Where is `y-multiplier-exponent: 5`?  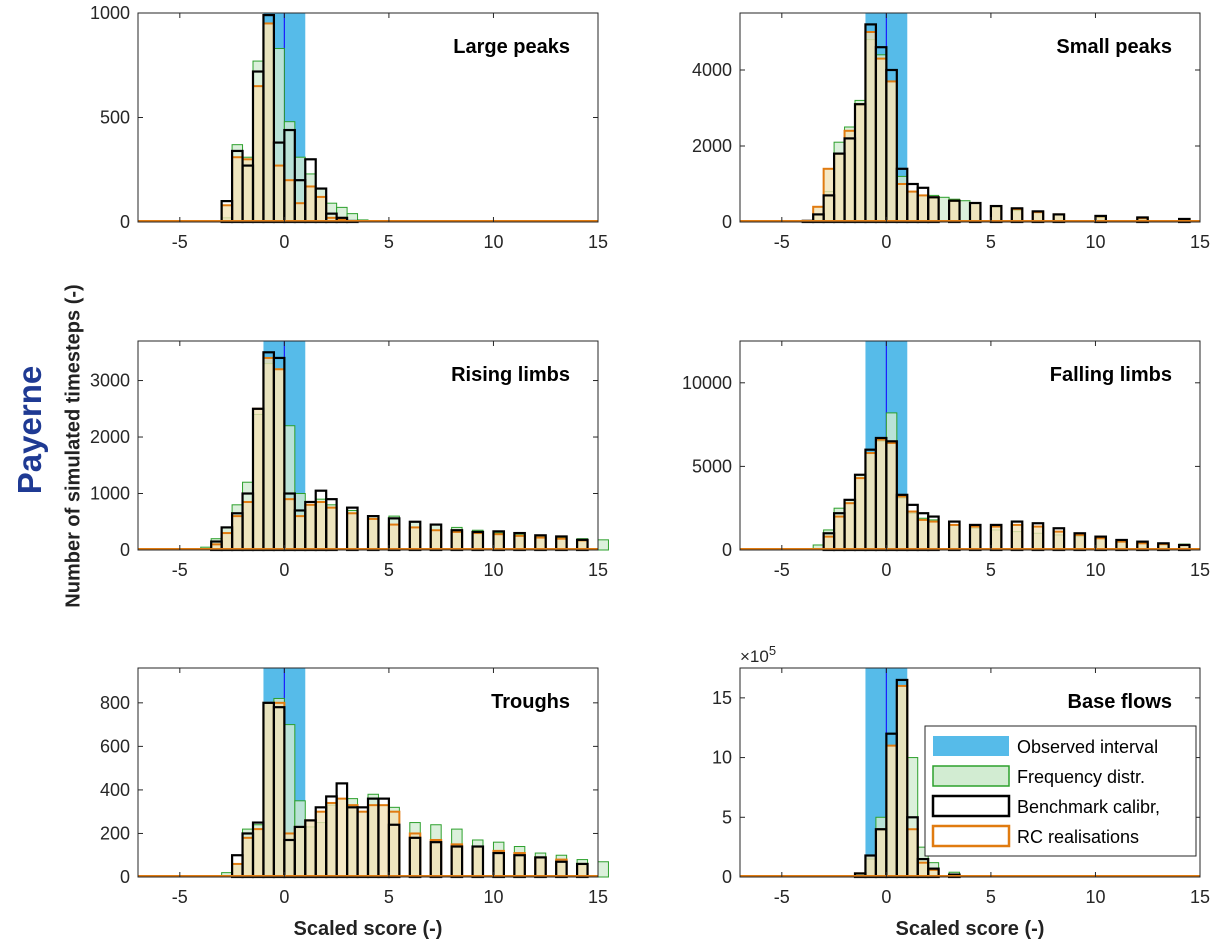
y-multiplier-exponent: 5 is located at coordinates (772, 650).